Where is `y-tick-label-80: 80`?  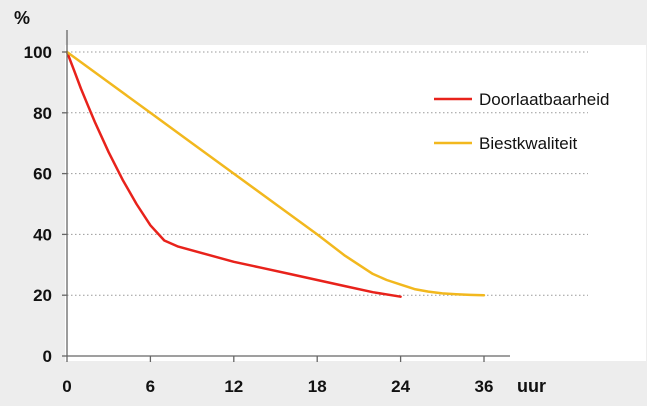 y-tick-label-80: 80 is located at coordinates (42, 113).